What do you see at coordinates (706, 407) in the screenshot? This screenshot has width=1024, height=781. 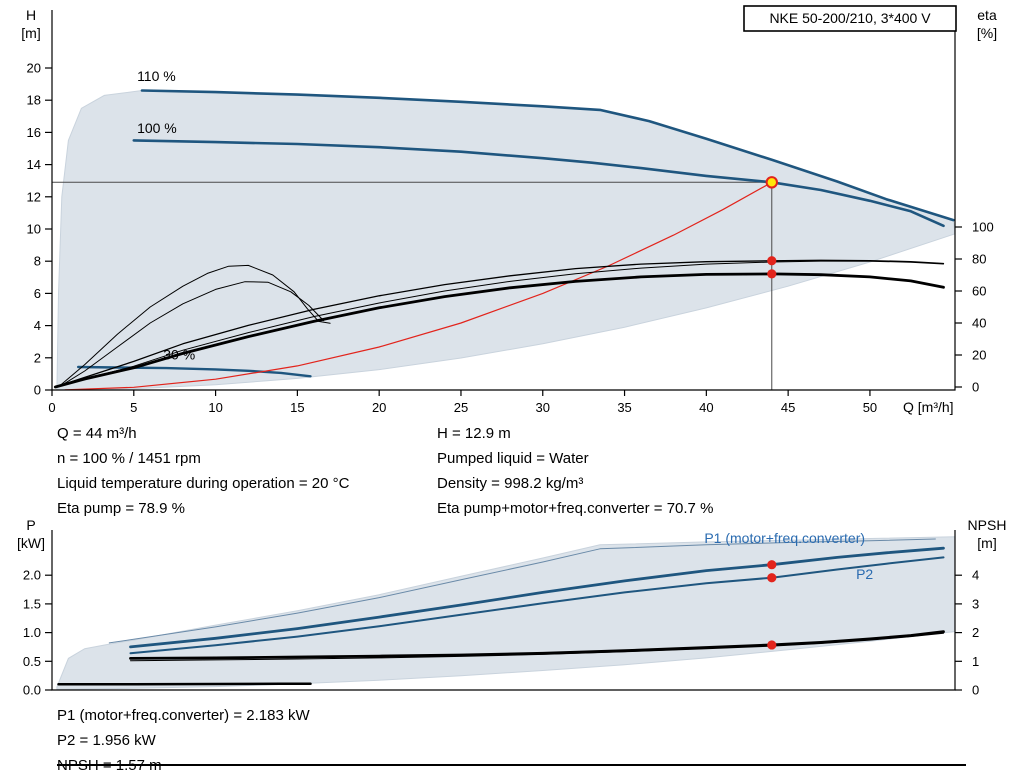 I see `x-tick-label: 40` at bounding box center [706, 407].